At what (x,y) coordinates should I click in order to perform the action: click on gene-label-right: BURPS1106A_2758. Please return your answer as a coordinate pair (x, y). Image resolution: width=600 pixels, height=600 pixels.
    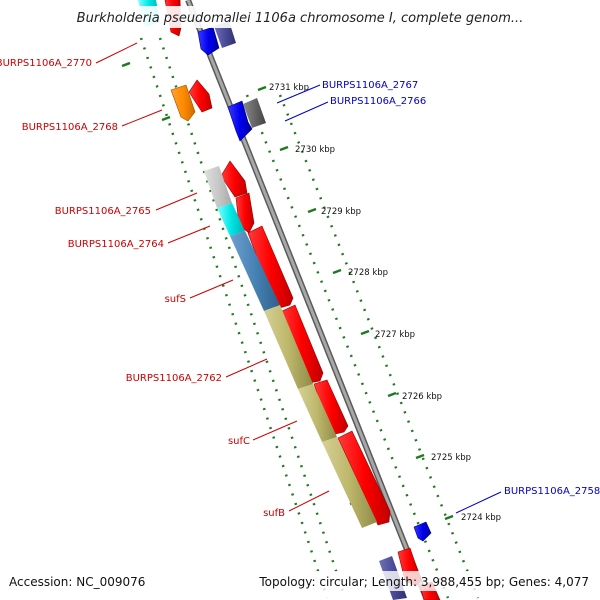
    Looking at the image, I should click on (552, 491).